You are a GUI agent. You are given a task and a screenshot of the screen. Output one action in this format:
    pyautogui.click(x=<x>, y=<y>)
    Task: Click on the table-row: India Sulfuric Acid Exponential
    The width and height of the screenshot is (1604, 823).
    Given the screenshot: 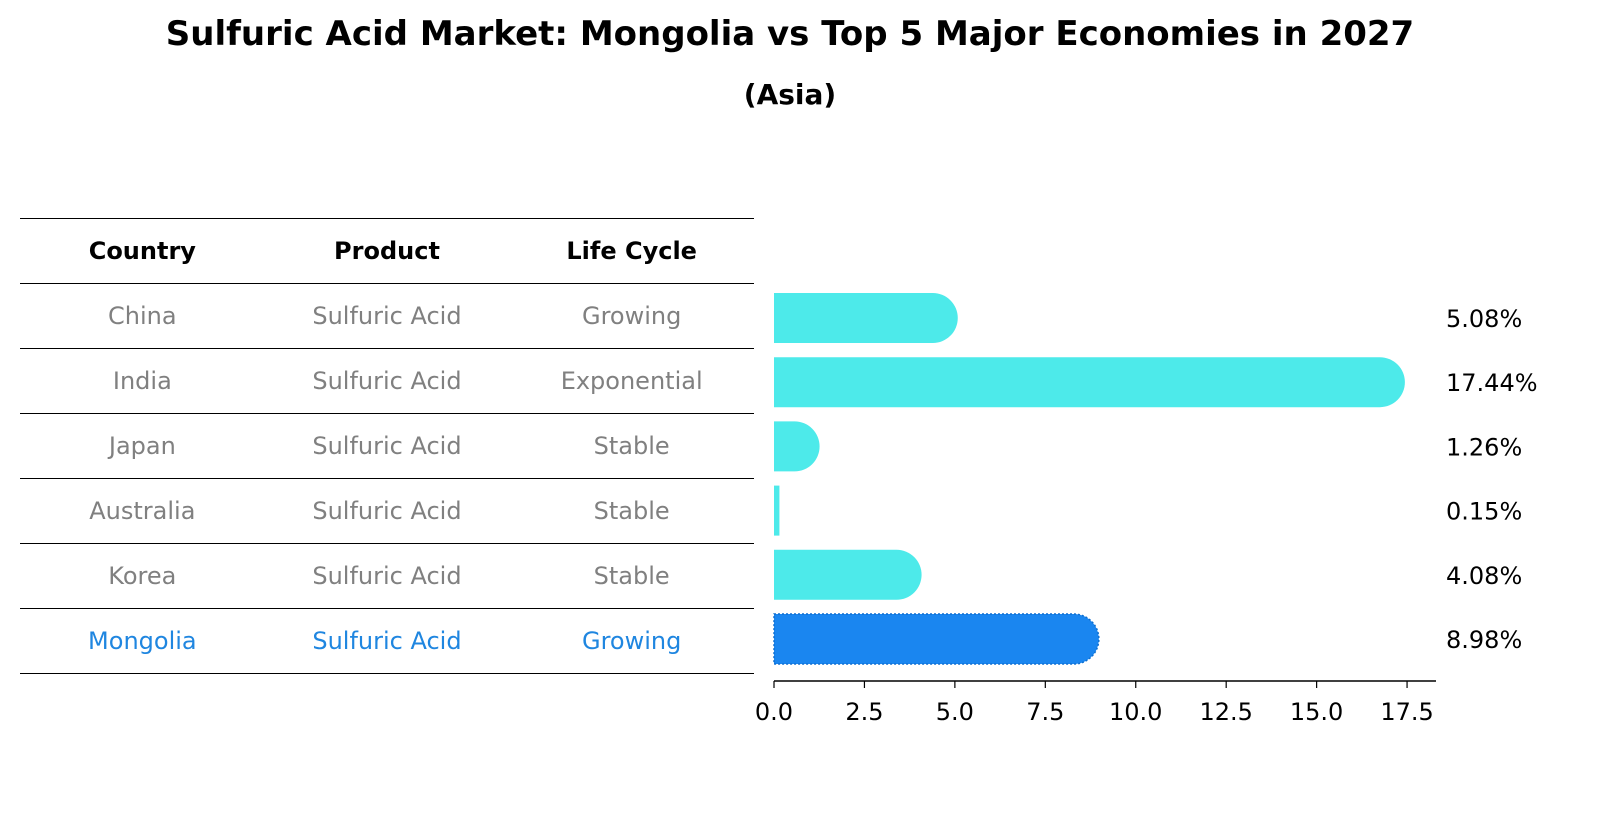 What is the action you would take?
    pyautogui.click(x=387, y=381)
    